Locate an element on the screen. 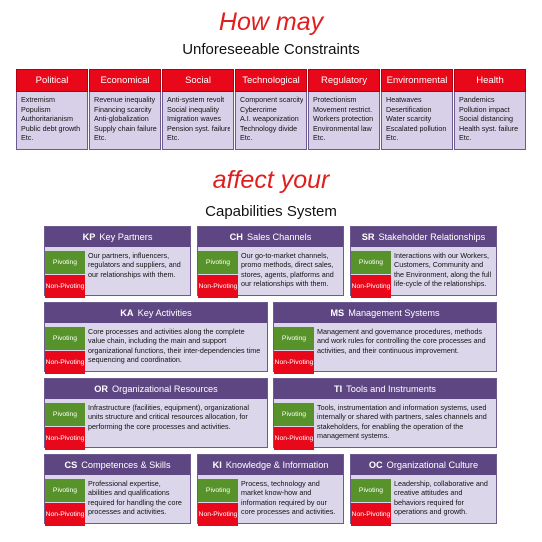  constraint-item: Protectionism is located at coordinates (335, 99).